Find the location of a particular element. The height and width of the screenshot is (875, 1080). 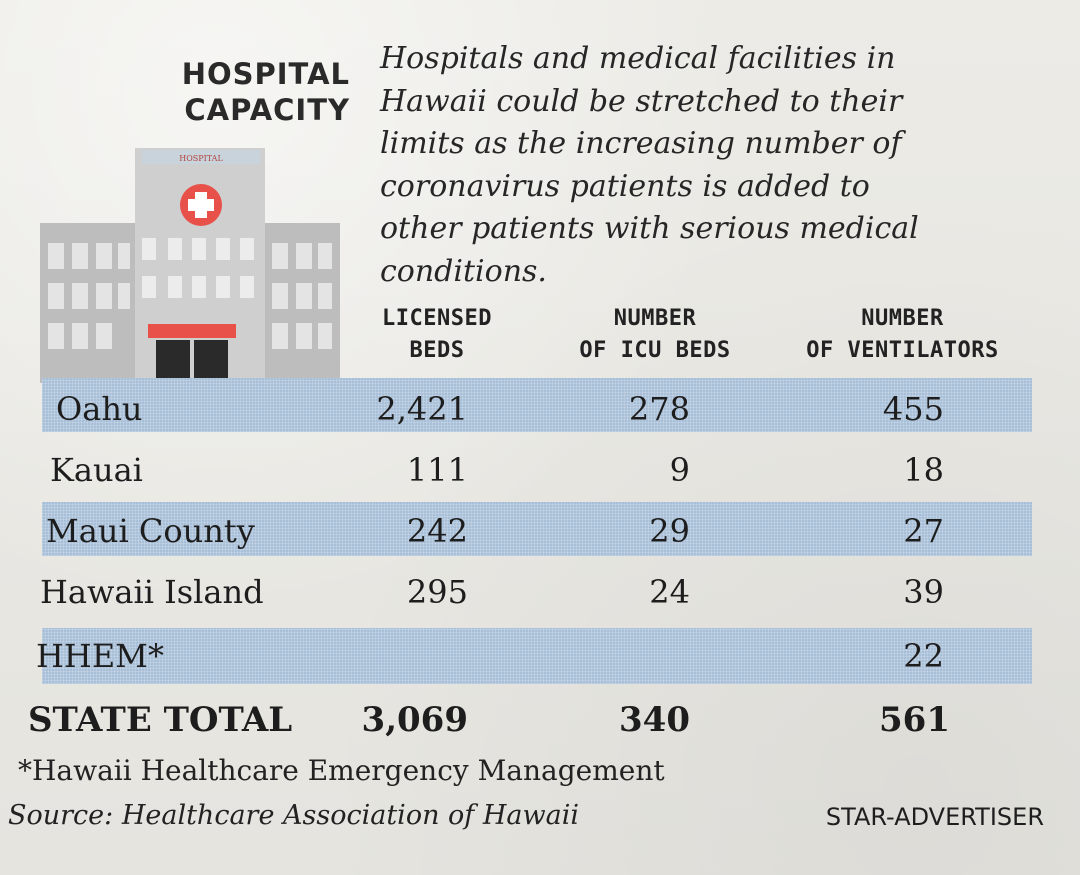

state-total-row: STATE TOTAL 3,069 340 561 is located at coordinates (540, 717).